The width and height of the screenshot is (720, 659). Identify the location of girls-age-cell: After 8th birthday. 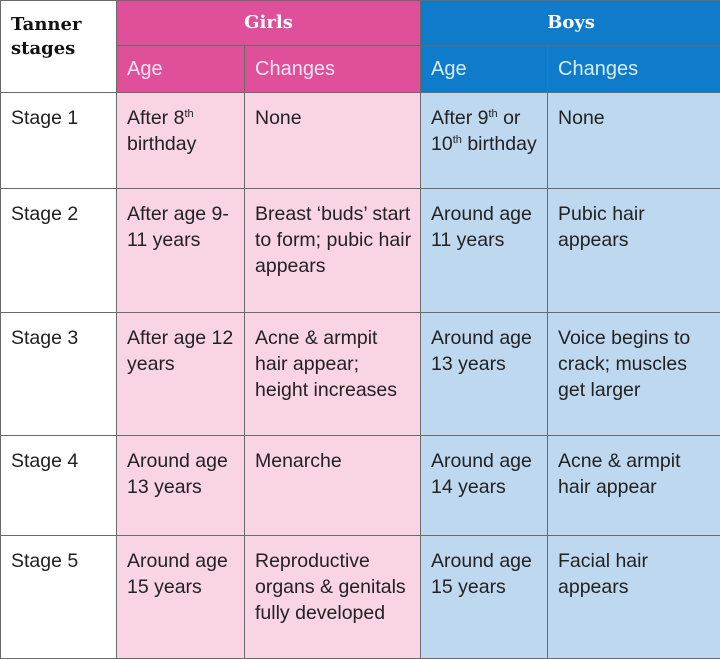
(181, 141).